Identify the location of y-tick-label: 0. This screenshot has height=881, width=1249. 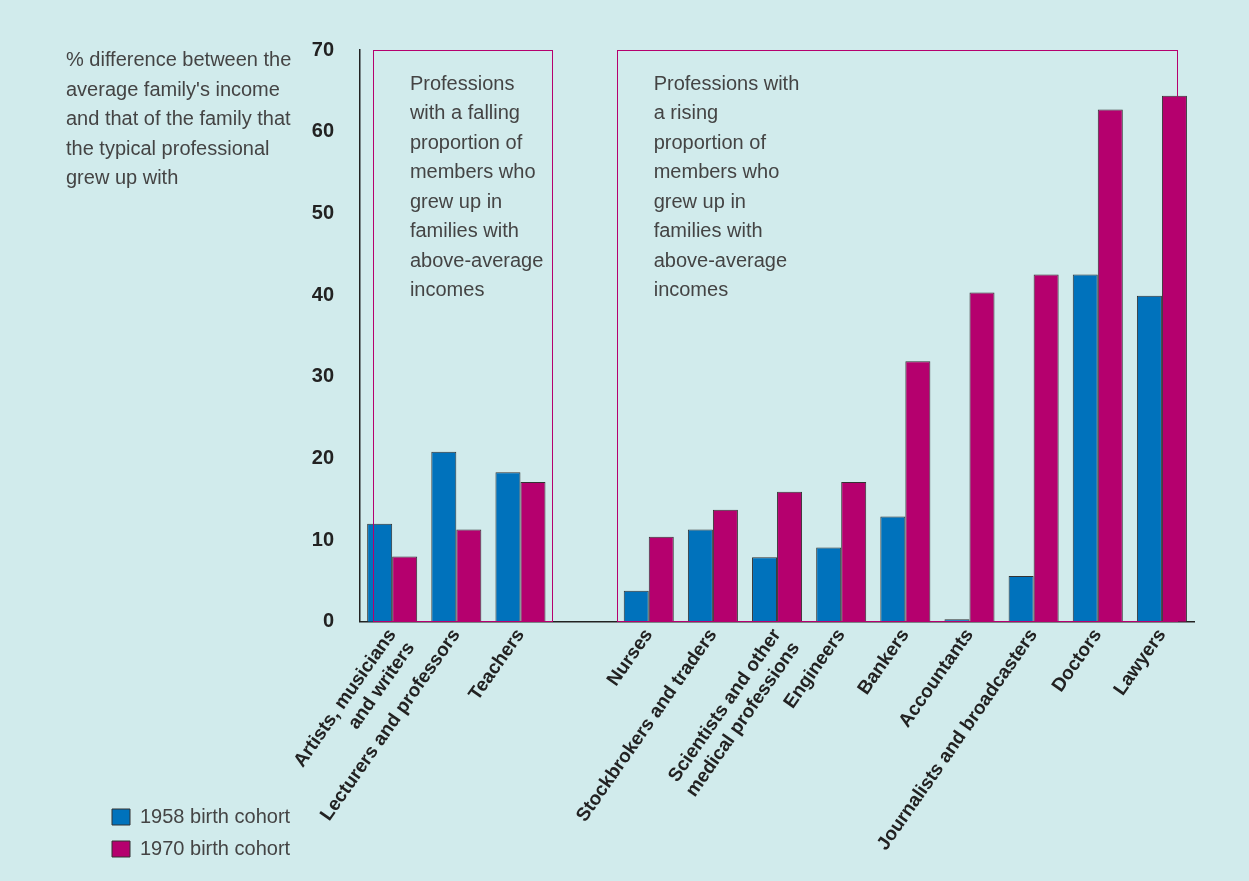
(328, 620).